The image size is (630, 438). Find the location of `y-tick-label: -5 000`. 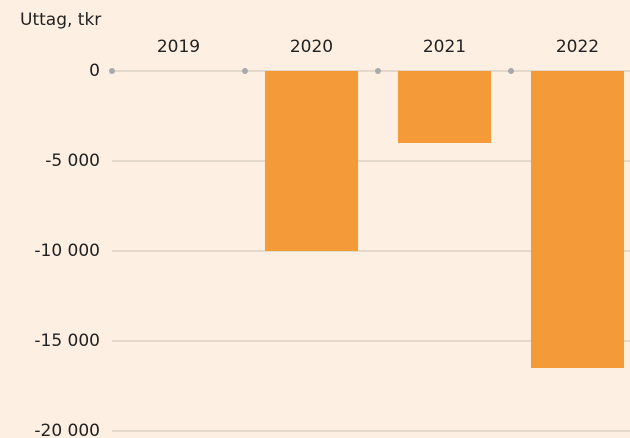

y-tick-label: -5 000 is located at coordinates (72, 161).